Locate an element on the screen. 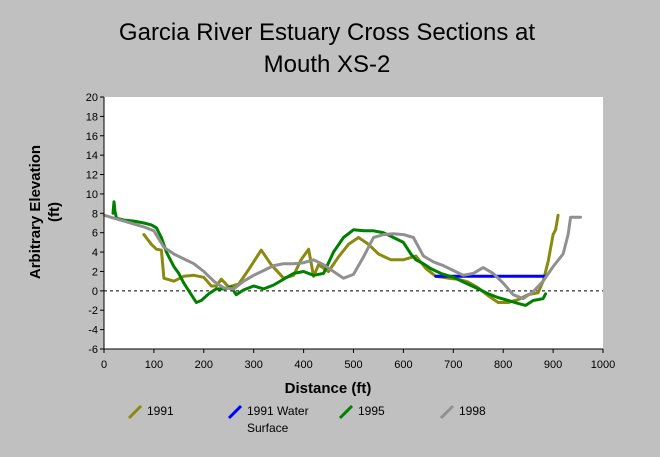 Image resolution: width=660 pixels, height=457 pixels. series-line-1991 is located at coordinates (351, 258).